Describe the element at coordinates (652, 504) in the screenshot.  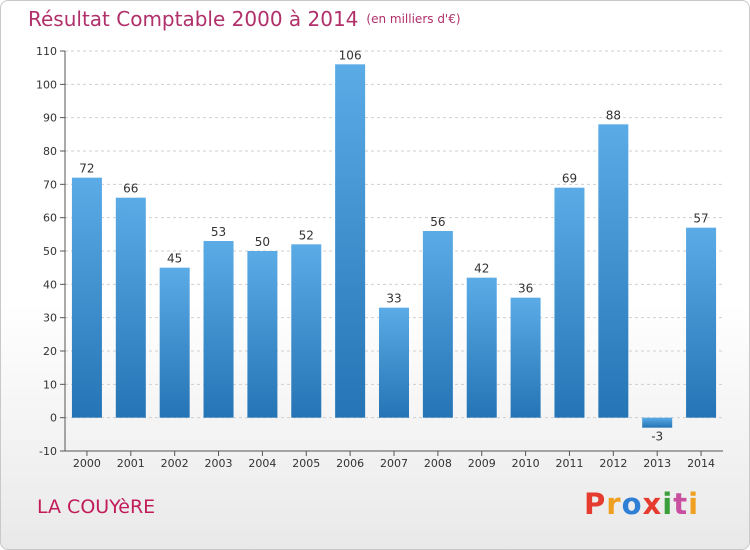
I see `logo-letter: x` at that location.